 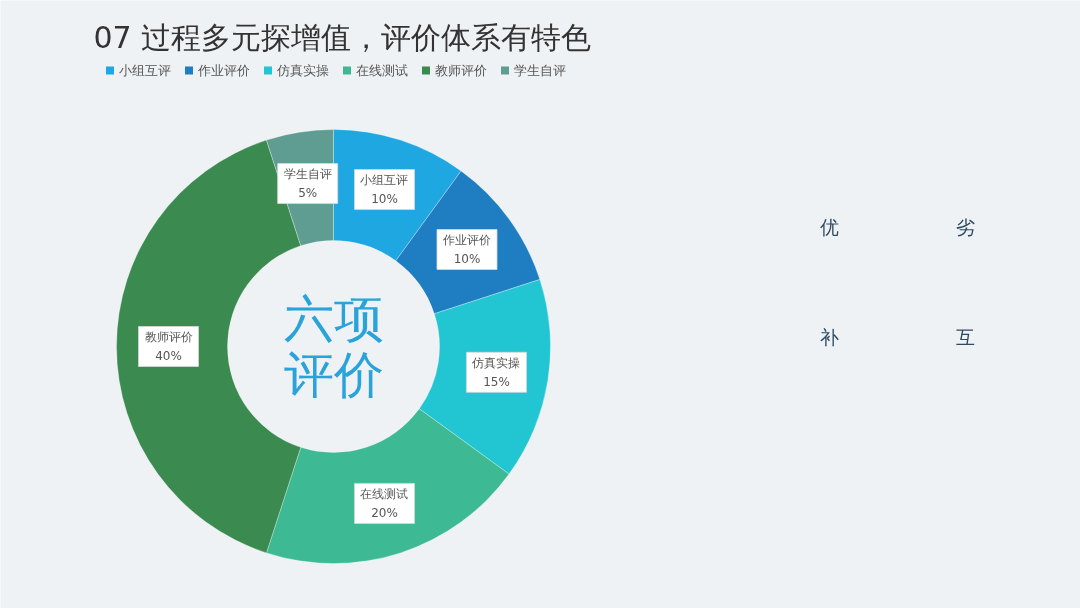 What do you see at coordinates (466, 240) in the screenshot?
I see `slice-label: 作业评价` at bounding box center [466, 240].